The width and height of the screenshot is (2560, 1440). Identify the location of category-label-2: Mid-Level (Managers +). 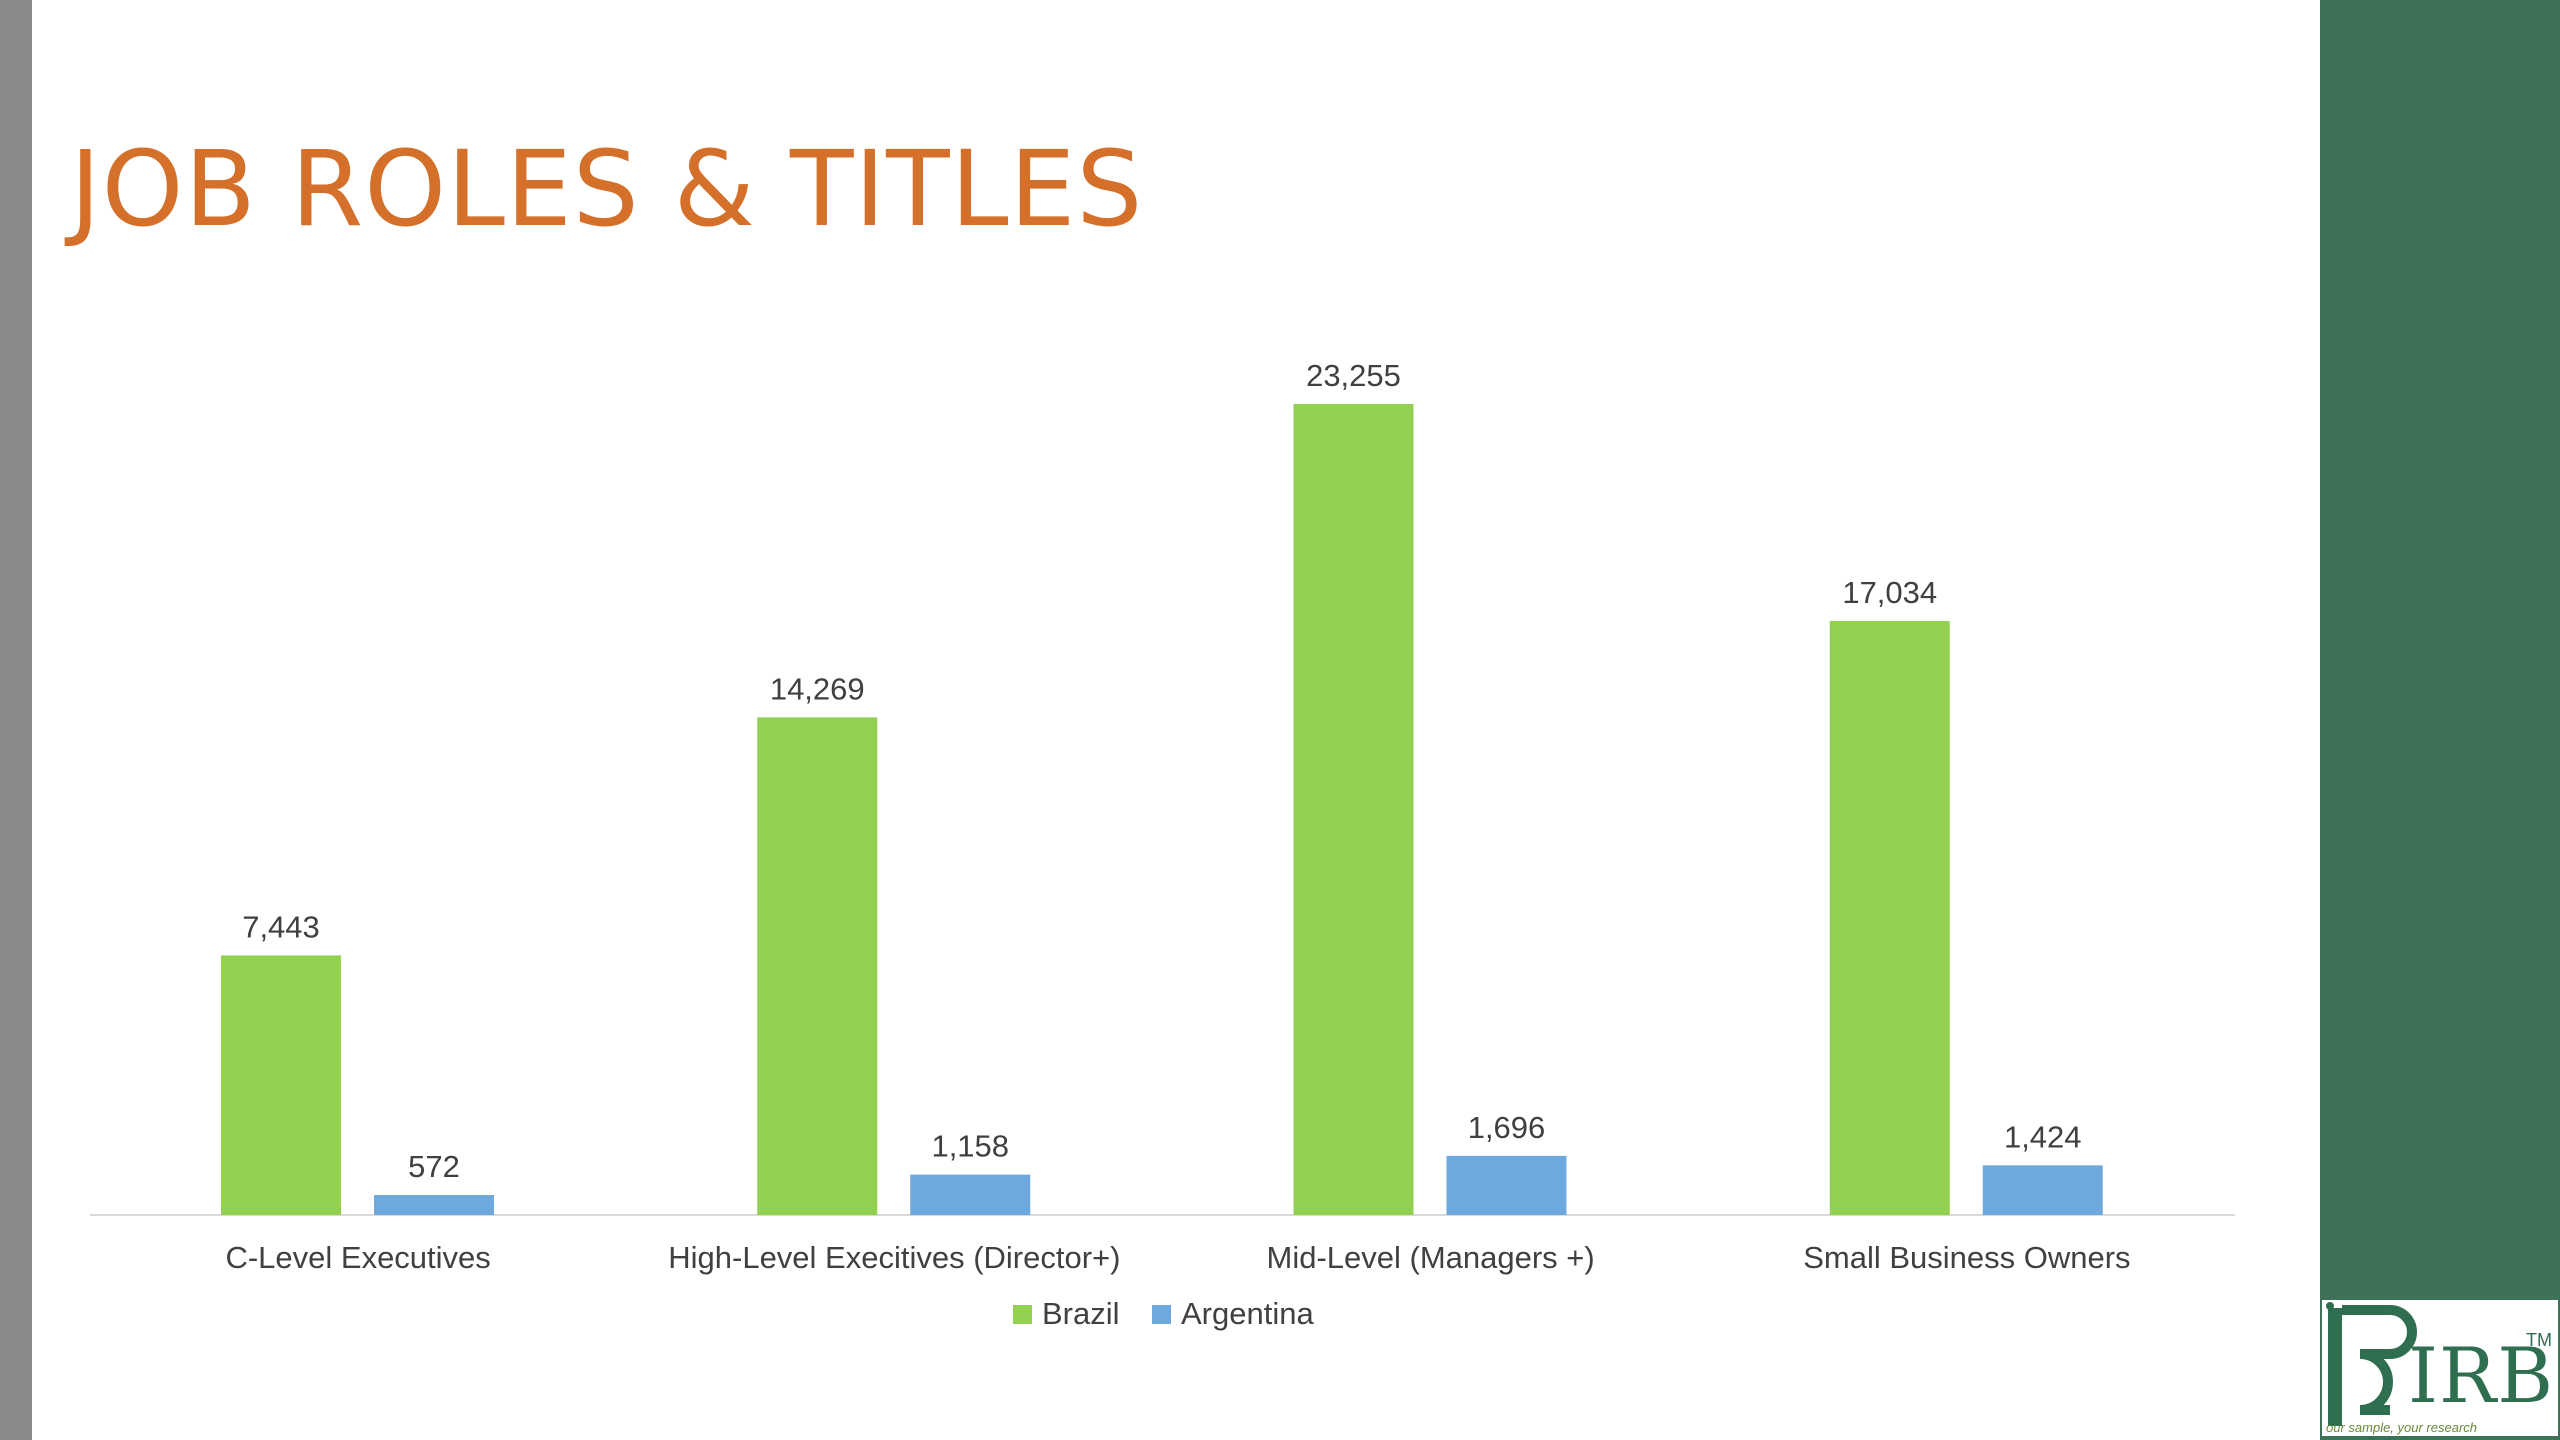
(1431, 1257).